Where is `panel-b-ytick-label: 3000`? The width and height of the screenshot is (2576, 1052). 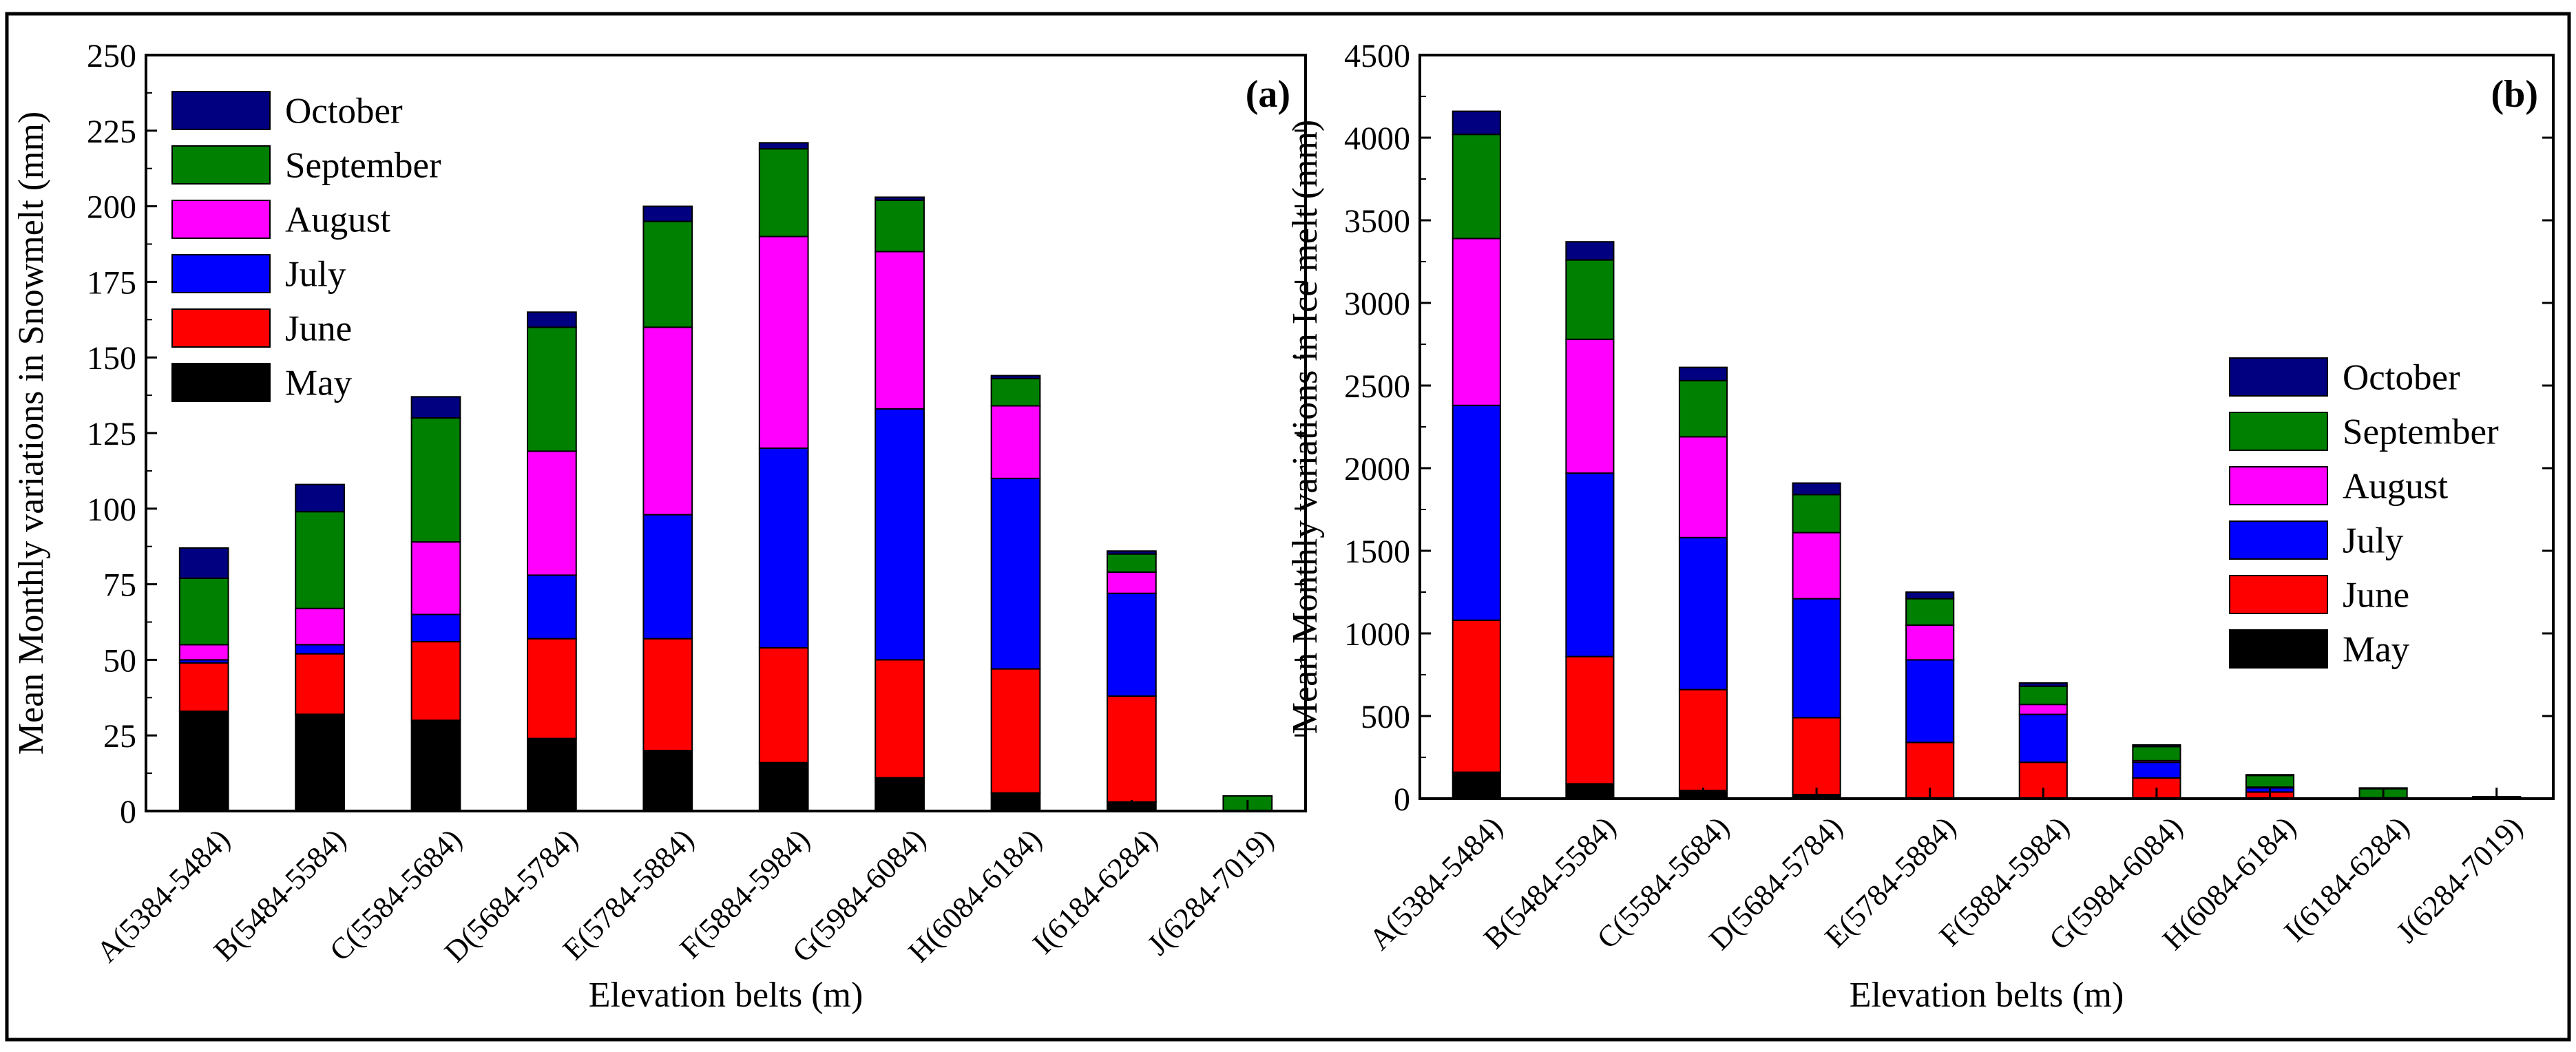 panel-b-ytick-label: 3000 is located at coordinates (1377, 304).